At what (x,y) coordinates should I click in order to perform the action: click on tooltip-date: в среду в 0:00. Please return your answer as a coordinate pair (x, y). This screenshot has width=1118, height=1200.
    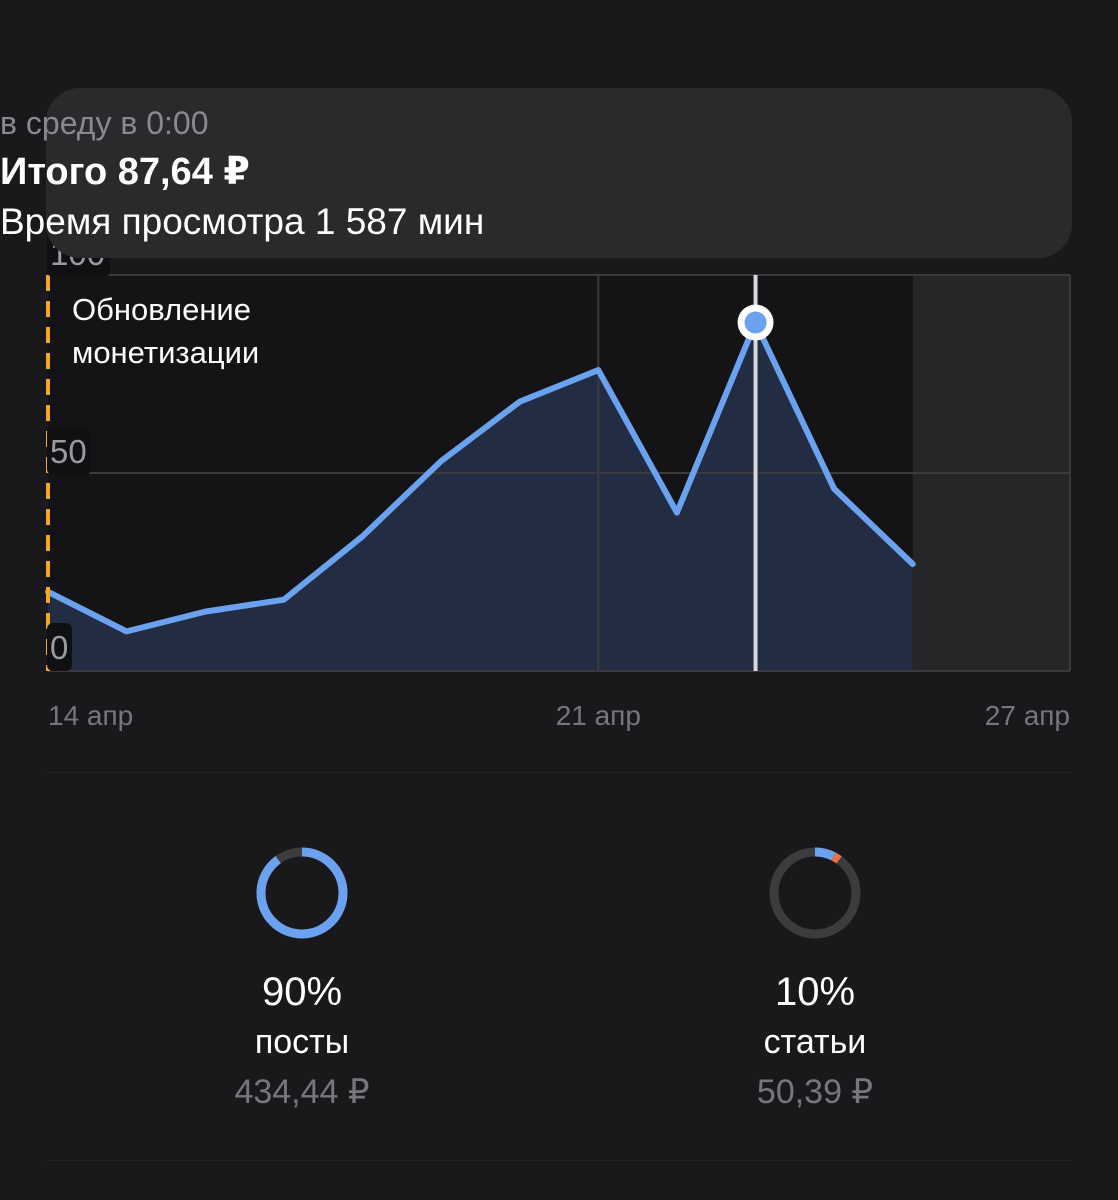
    Looking at the image, I should click on (104, 123).